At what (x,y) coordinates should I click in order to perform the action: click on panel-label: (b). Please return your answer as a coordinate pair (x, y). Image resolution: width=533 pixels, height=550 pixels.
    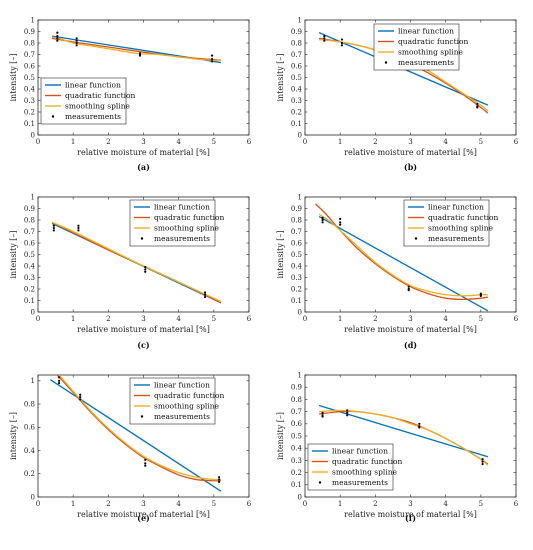
    Looking at the image, I should click on (410, 167).